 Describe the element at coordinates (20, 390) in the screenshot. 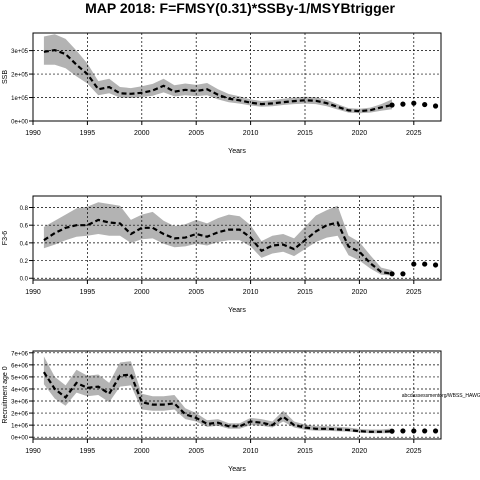

I see `y-tick-label: 4e+06` at that location.